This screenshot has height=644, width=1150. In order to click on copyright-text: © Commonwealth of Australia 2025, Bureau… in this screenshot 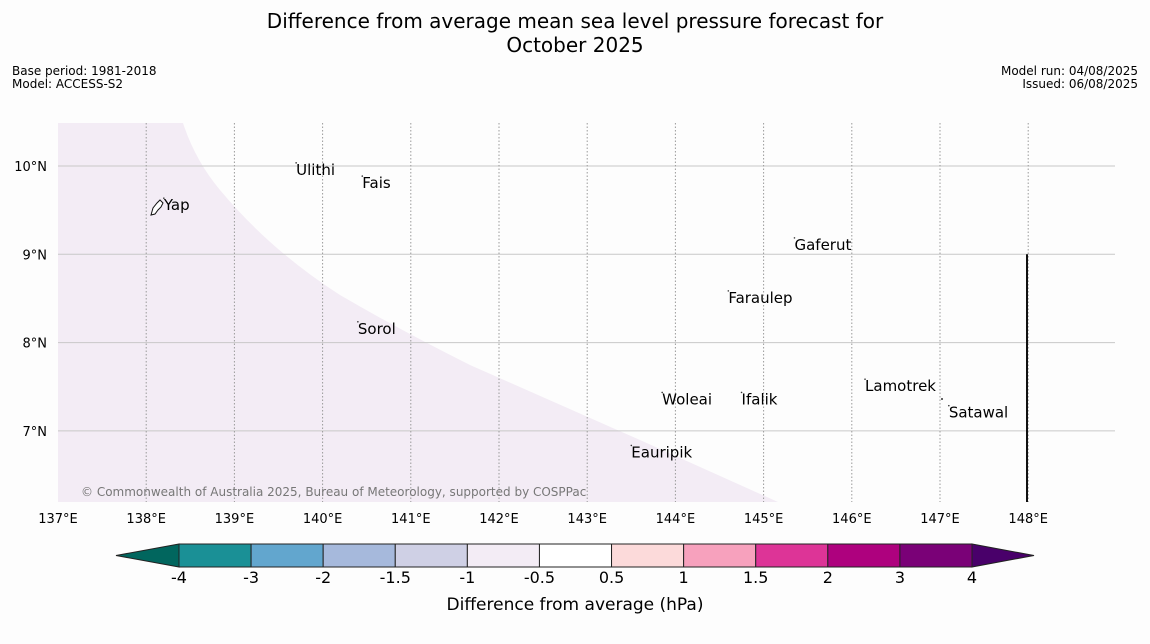, I will do `click(333, 492)`.